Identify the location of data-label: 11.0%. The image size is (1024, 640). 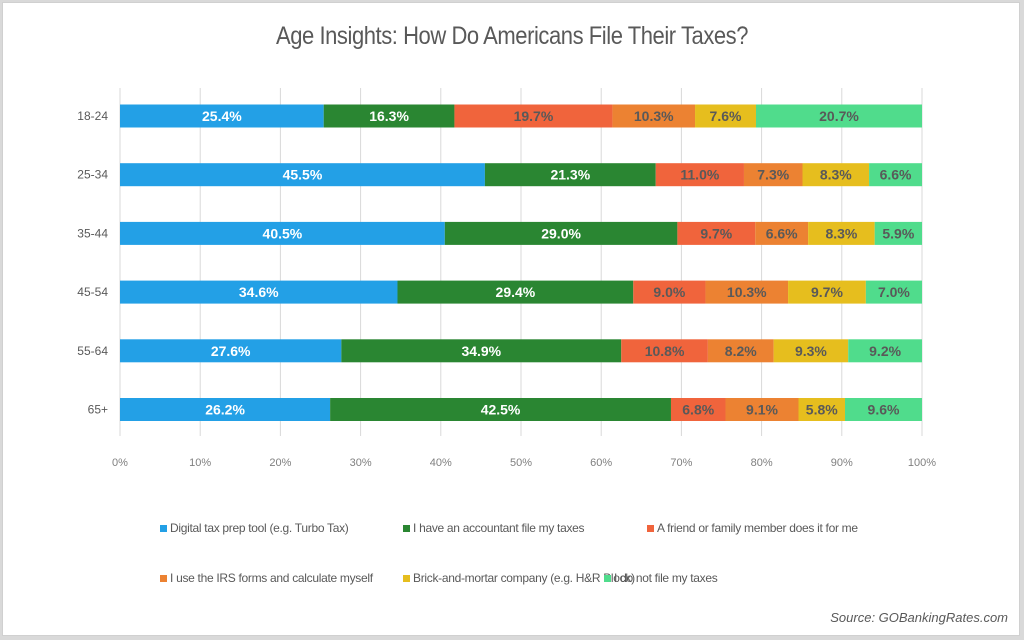
(699, 175).